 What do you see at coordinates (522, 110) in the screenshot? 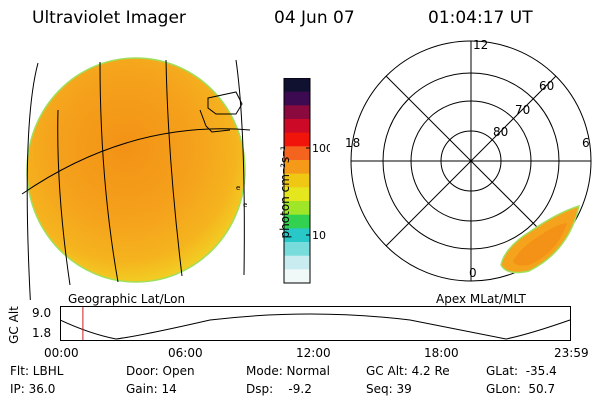
I see `lat-label-70: 70` at bounding box center [522, 110].